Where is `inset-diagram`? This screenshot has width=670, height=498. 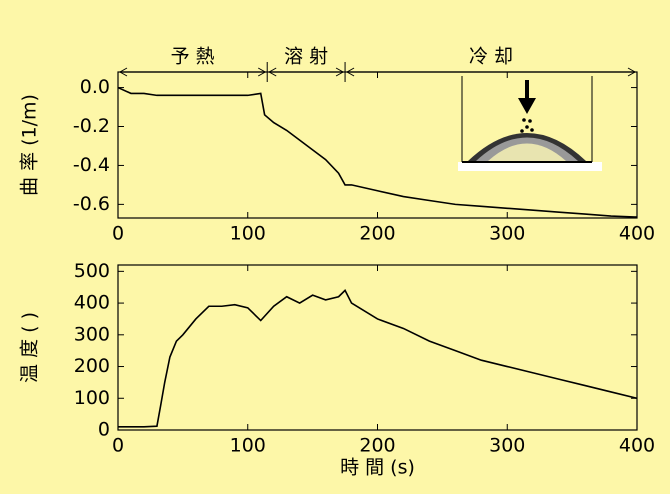
inset-diagram is located at coordinates (530, 123).